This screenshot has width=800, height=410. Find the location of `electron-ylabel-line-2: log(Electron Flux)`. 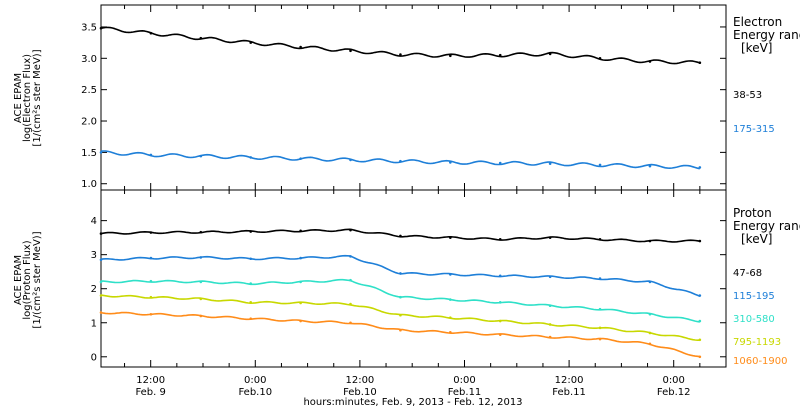

electron-ylabel-line-2: log(Electron Flux) is located at coordinates (27, 98).